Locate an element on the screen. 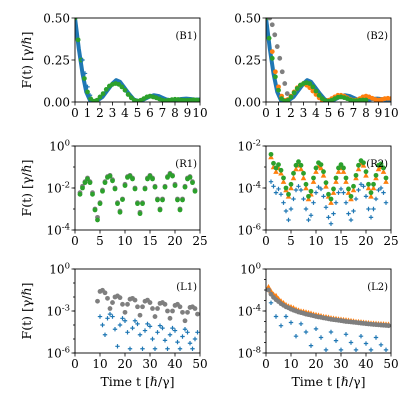  panel-annotation: (B2) is located at coordinates (377, 36).